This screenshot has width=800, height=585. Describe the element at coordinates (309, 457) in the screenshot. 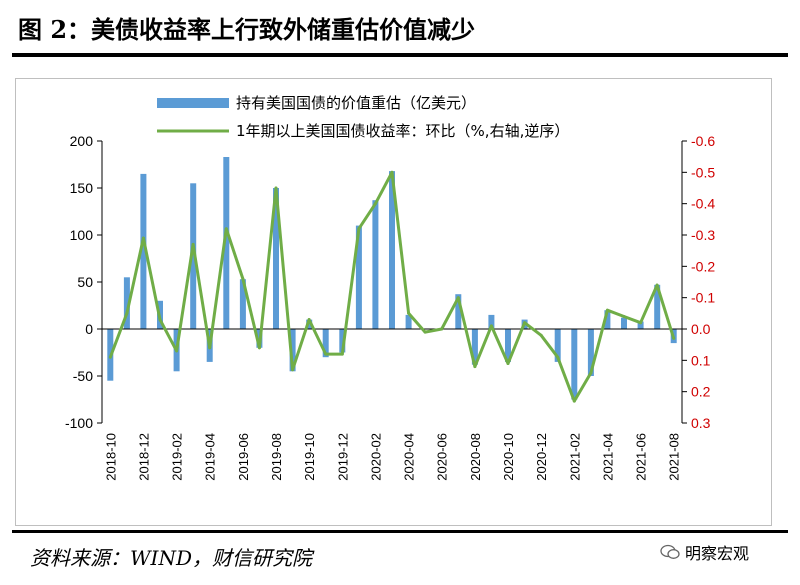

I see `x-tick-label: 2019-10` at that location.